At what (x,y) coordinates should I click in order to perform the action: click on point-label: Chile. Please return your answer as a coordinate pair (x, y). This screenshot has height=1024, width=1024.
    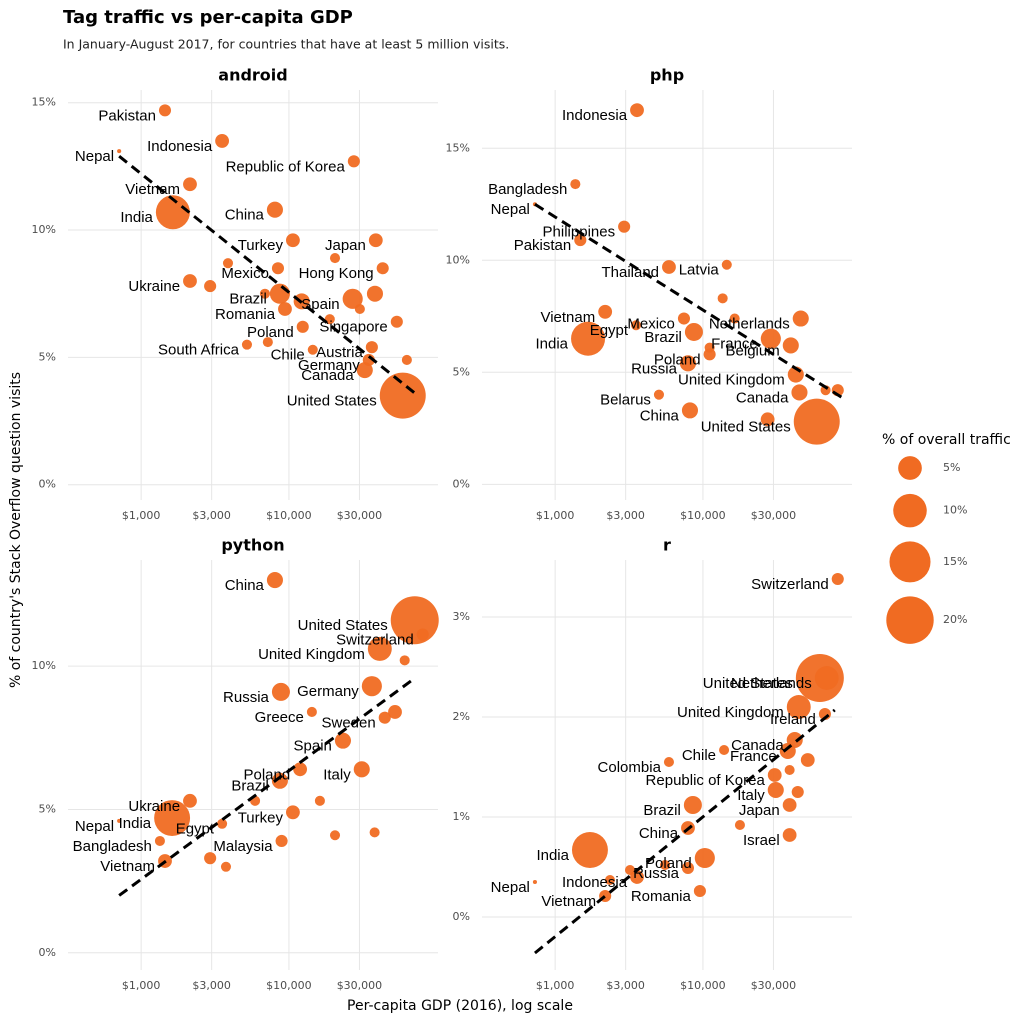
    Looking at the image, I should click on (699, 755).